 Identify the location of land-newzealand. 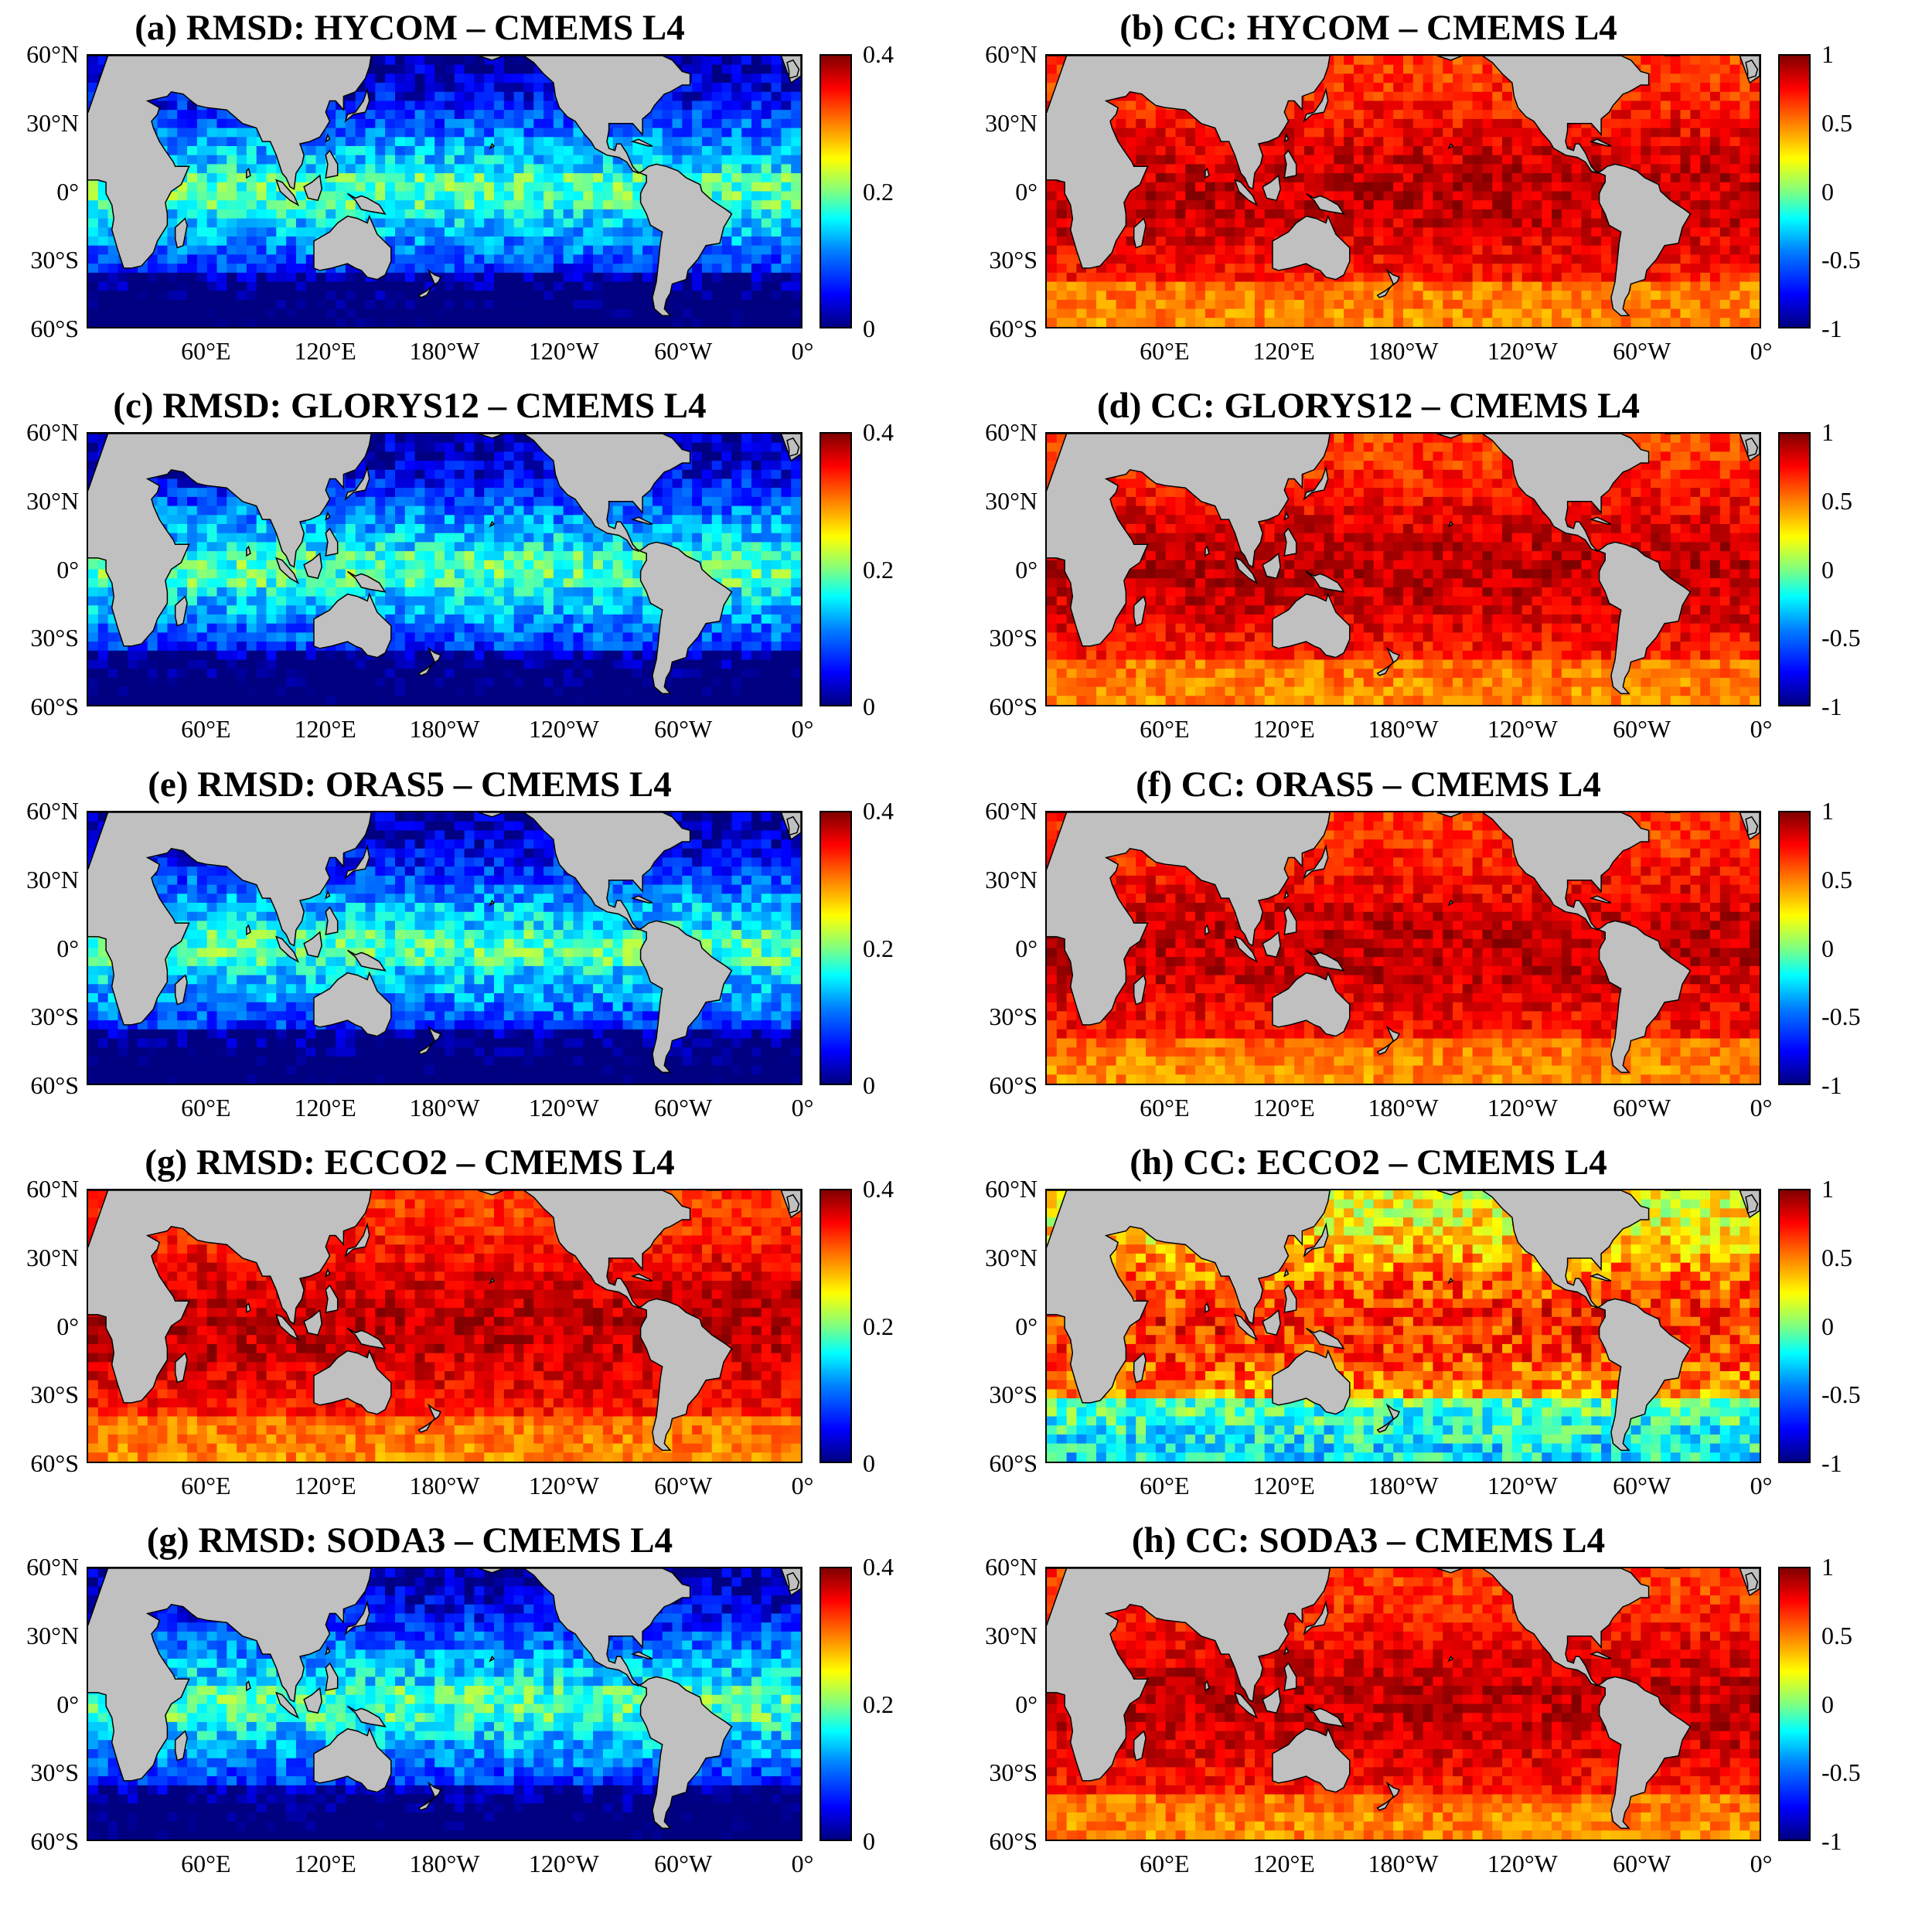
(1388, 1040).